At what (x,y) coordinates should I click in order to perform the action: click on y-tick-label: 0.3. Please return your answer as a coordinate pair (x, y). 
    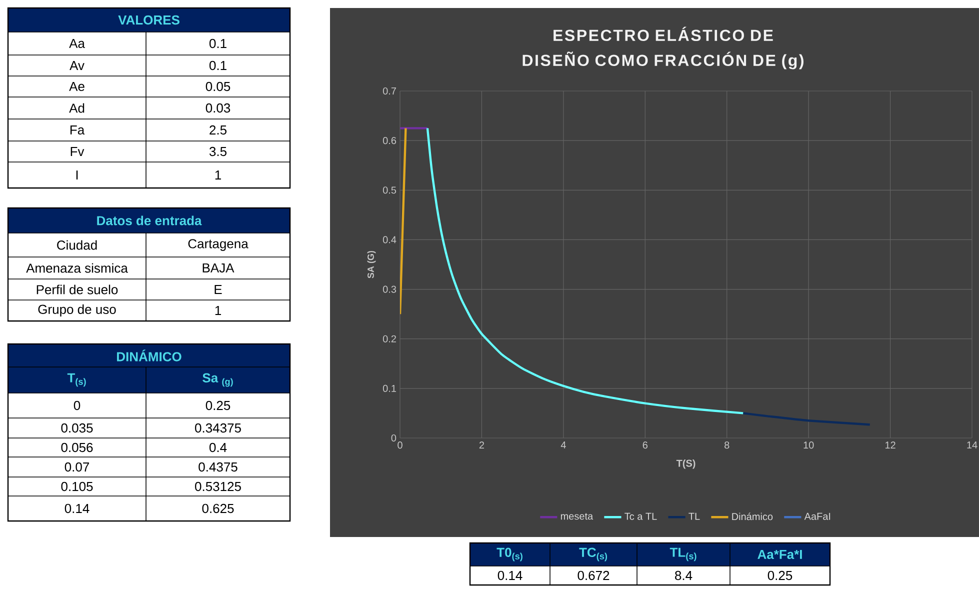
    Looking at the image, I should click on (389, 289).